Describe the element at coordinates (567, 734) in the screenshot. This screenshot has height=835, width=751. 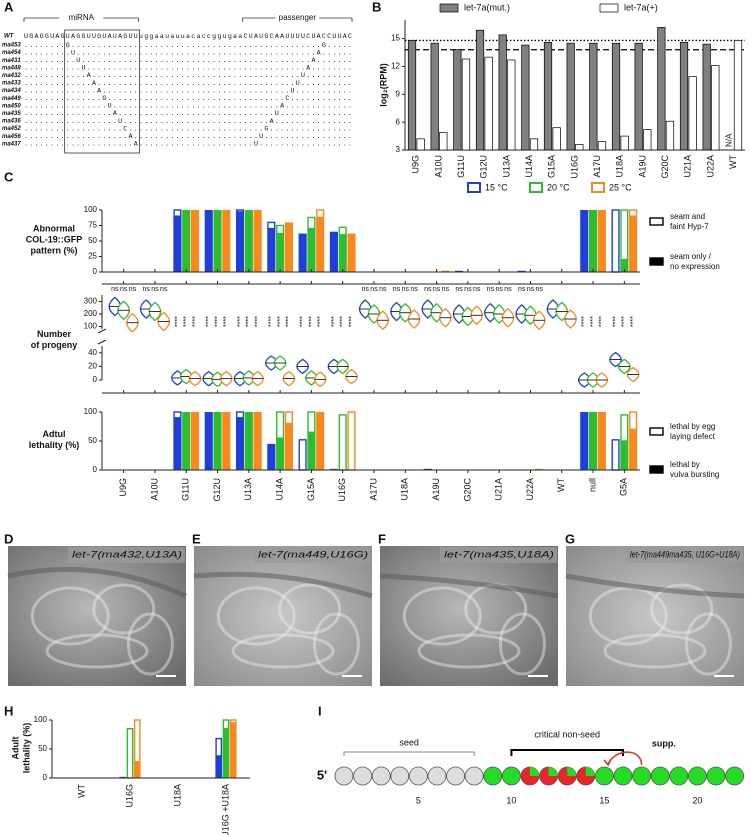
I see `critical-label: critical non-seed` at that location.